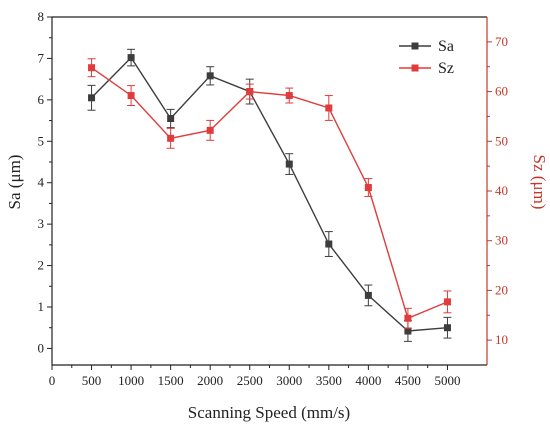 This screenshot has width=550, height=436. What do you see at coordinates (368, 380) in the screenshot?
I see `x-tick-label: 4000` at bounding box center [368, 380].